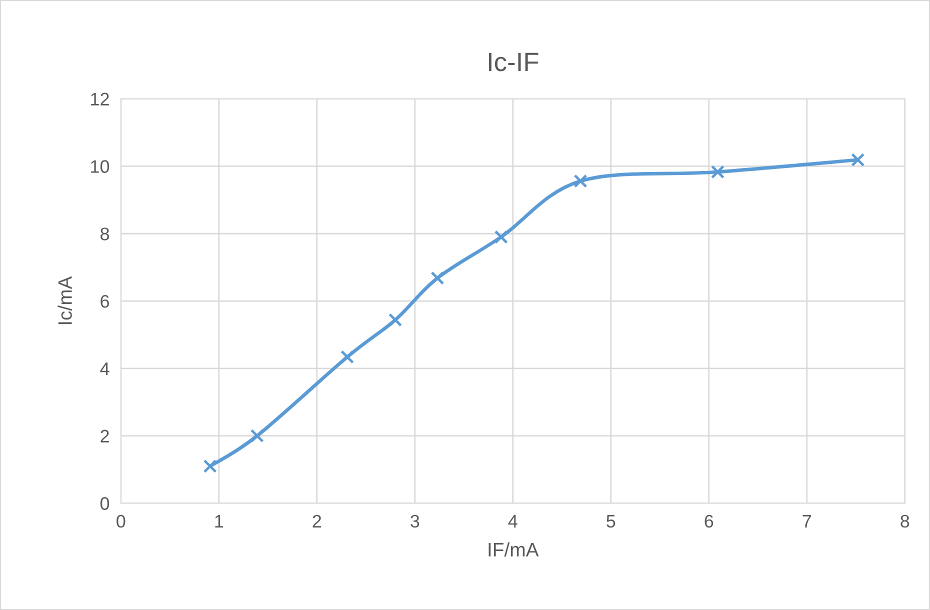 This screenshot has height=610, width=930. What do you see at coordinates (513, 549) in the screenshot?
I see `x-axis-title: IF/mA` at bounding box center [513, 549].